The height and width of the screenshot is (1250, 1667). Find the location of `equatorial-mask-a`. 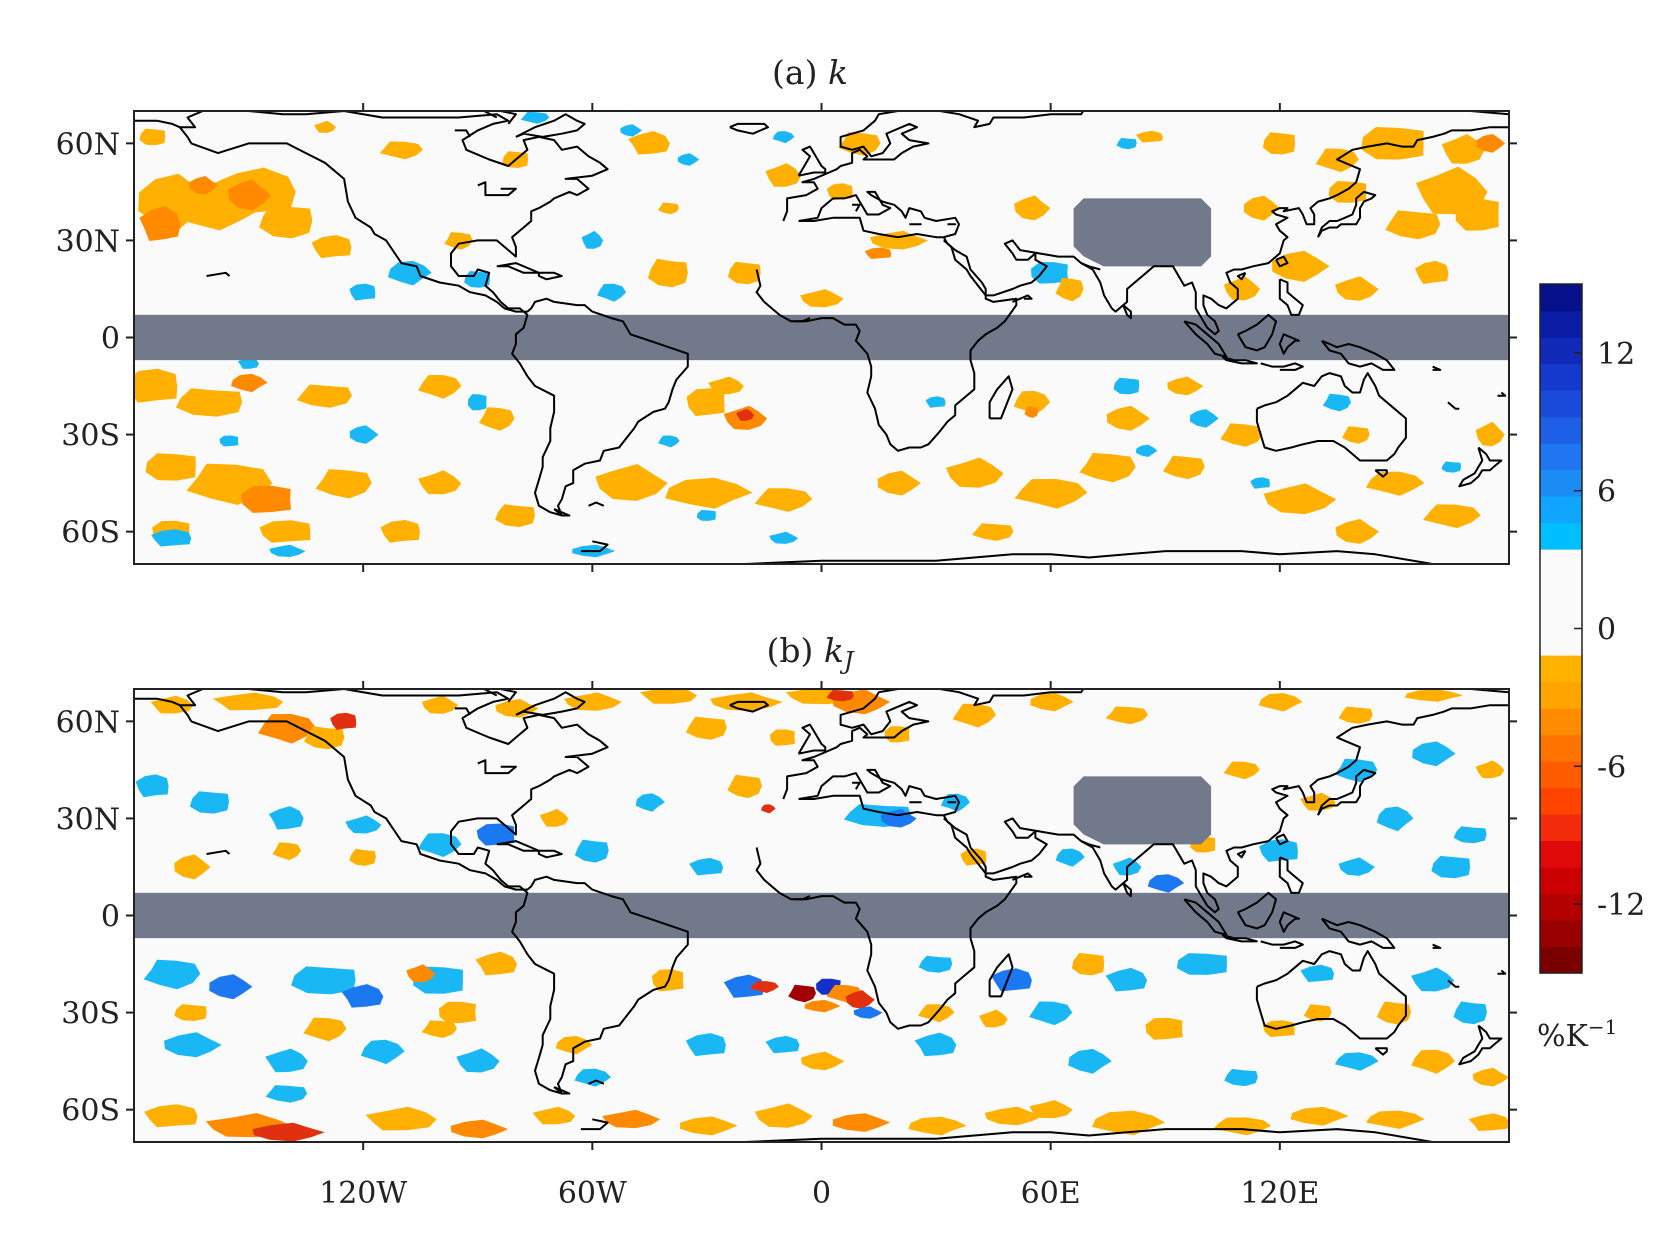

equatorial-mask-a is located at coordinates (821, 337).